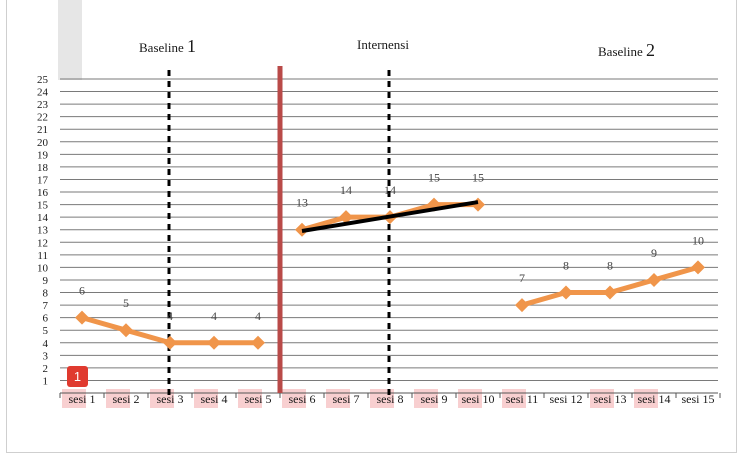 Image resolution: width=738 pixels, height=454 pixels. Describe the element at coordinates (46, 281) in the screenshot. I see `y-tick-label: 9` at that location.